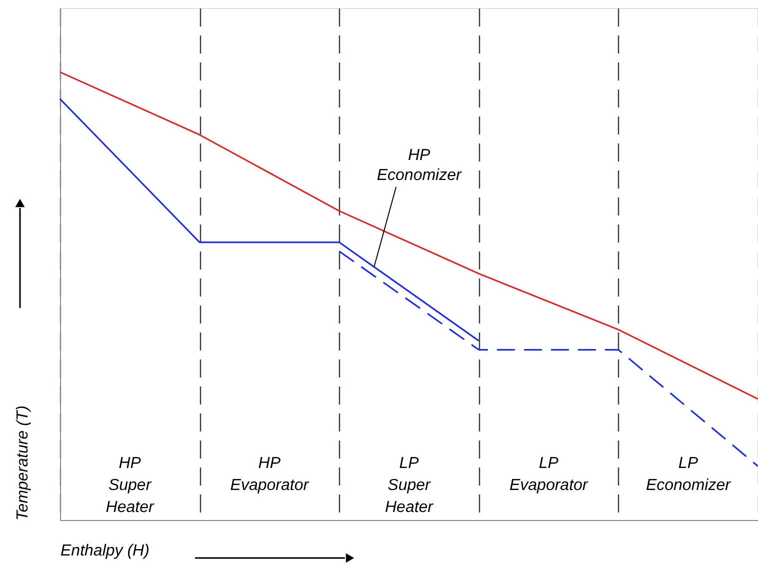 This screenshot has width=758, height=571. What do you see at coordinates (270, 474) in the screenshot?
I see `annotation: HP Evaporator` at bounding box center [270, 474].